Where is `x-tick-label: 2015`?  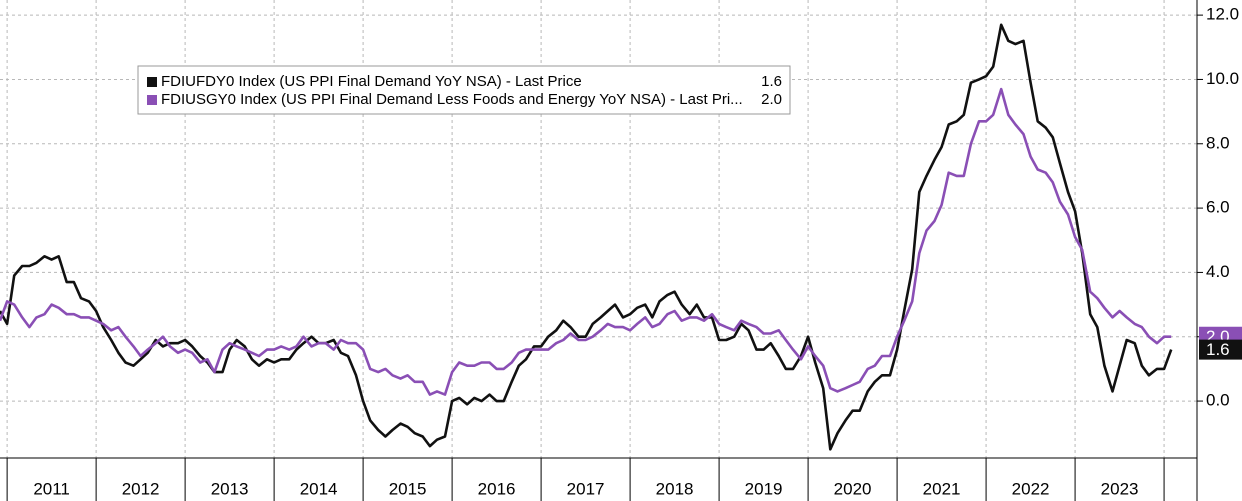 x-tick-label: 2015 is located at coordinates (408, 488).